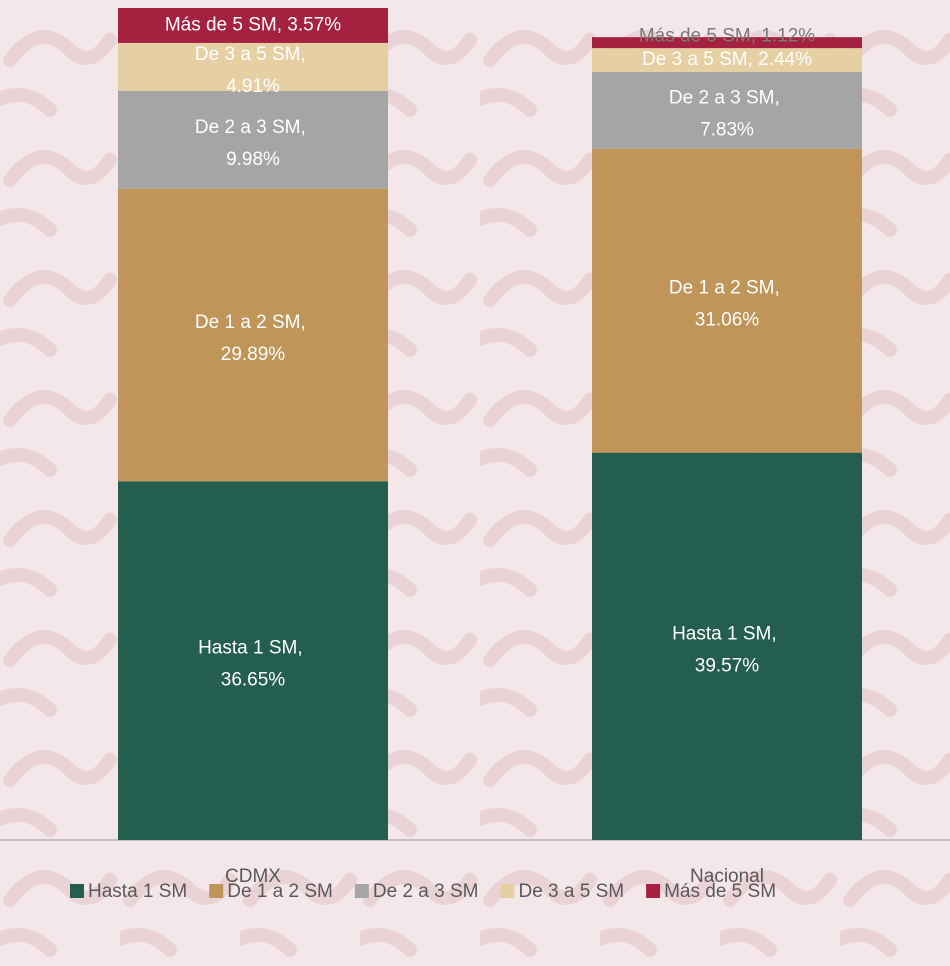 The width and height of the screenshot is (950, 966). What do you see at coordinates (727, 649) in the screenshot?
I see `data-label: Hasta 1 SM, 39.57%` at bounding box center [727, 649].